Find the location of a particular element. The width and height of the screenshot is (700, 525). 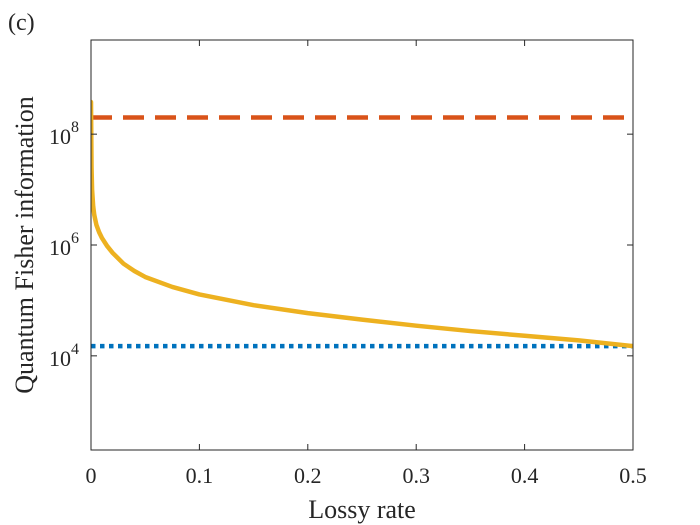

x-tick-label: 0.1 is located at coordinates (200, 475).